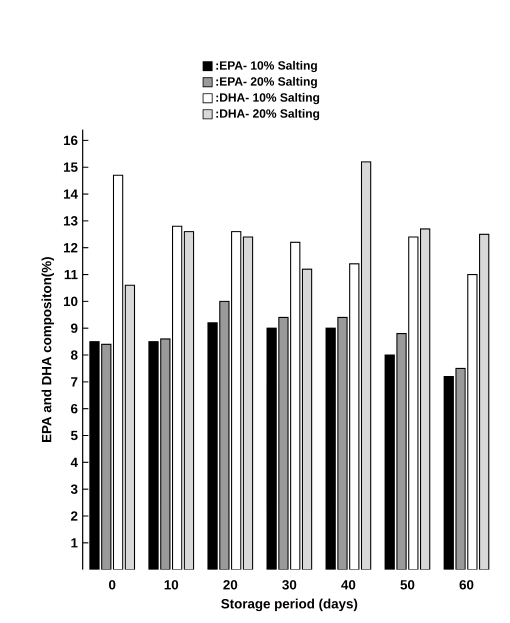 This screenshot has height=623, width=510. What do you see at coordinates (407, 585) in the screenshot?
I see `x-tick-label: 50` at bounding box center [407, 585].